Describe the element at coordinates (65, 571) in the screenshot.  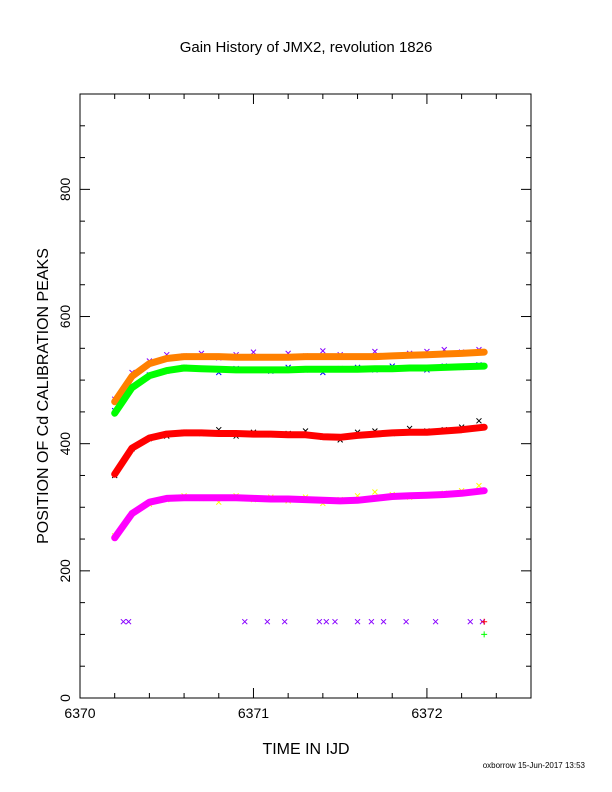
I see `y-tick-label: 200` at that location.